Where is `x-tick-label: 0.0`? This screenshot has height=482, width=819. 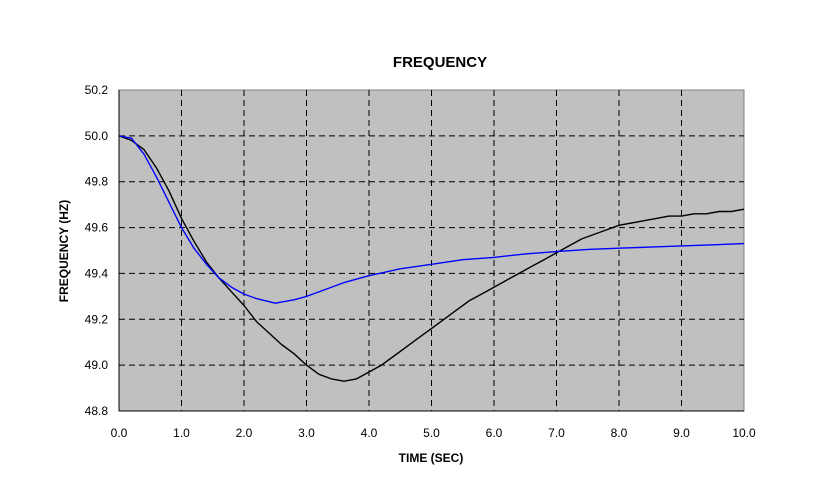
x-tick-label: 0.0 is located at coordinates (119, 433).